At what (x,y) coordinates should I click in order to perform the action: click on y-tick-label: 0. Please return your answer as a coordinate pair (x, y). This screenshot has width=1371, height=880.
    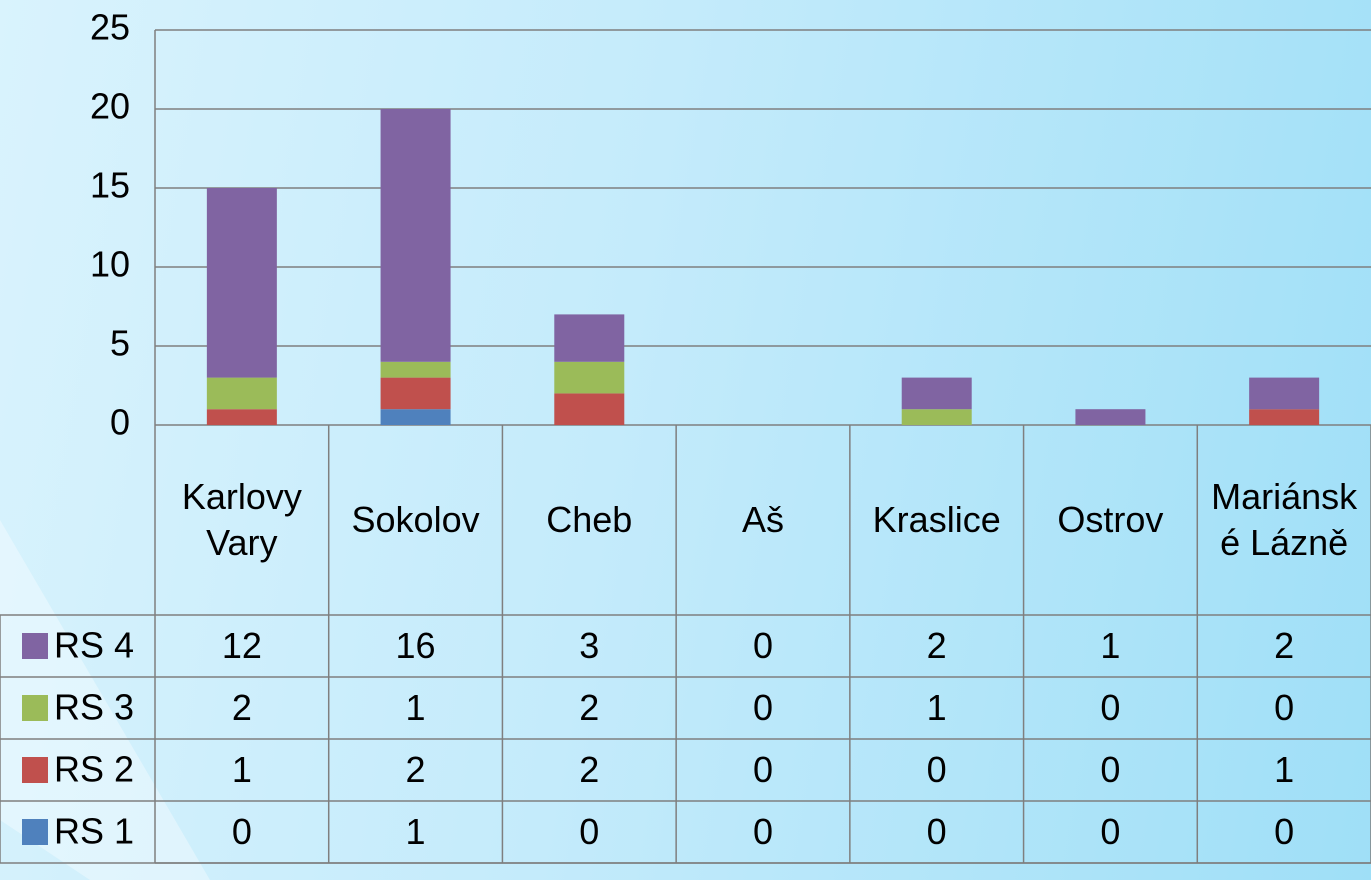
    Looking at the image, I should click on (120, 422).